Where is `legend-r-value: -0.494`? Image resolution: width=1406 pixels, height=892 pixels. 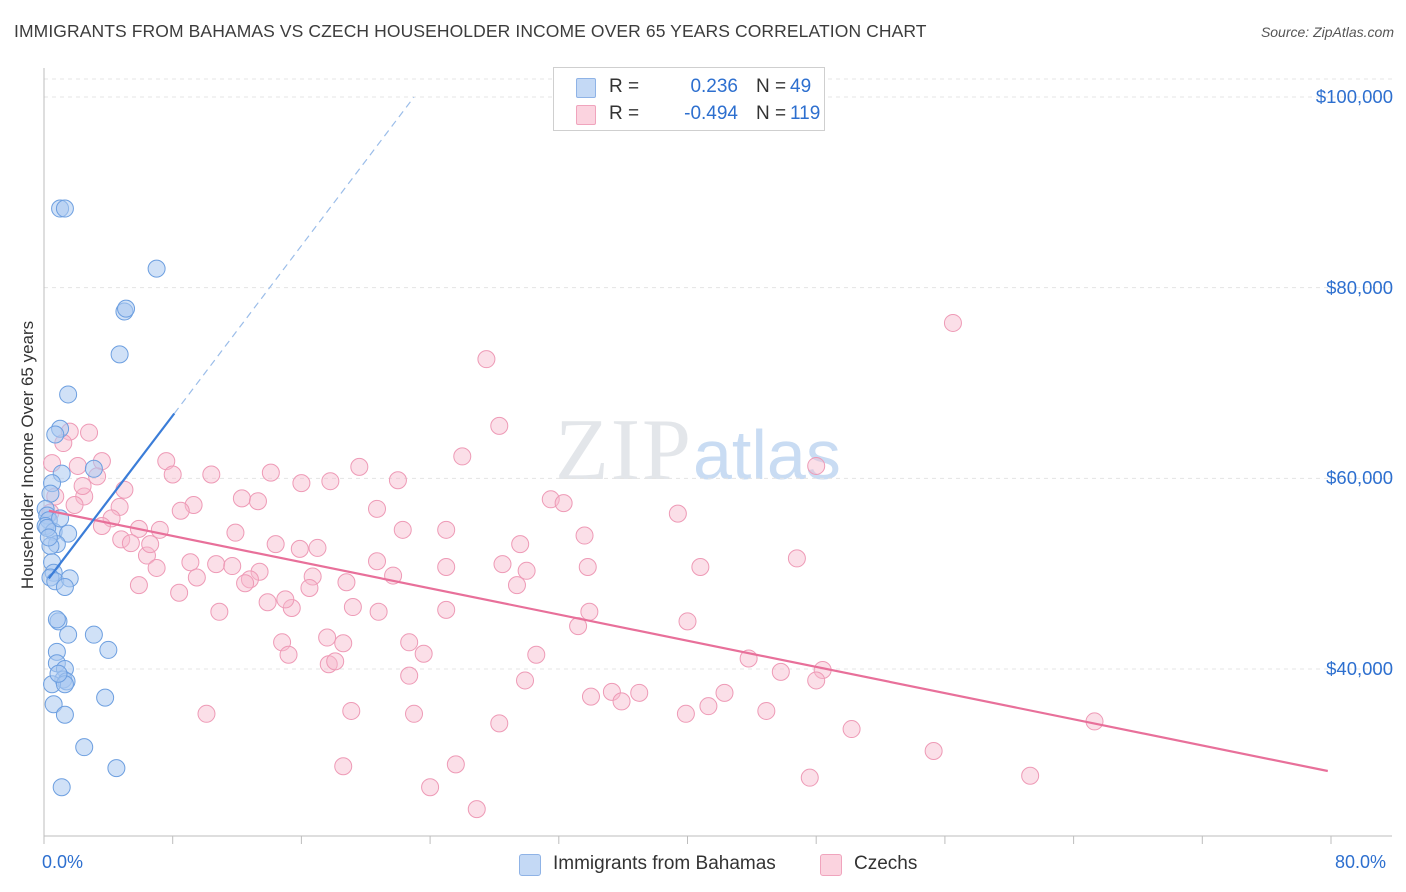
legend-r-value: -0.494 is located at coordinates (711, 113).